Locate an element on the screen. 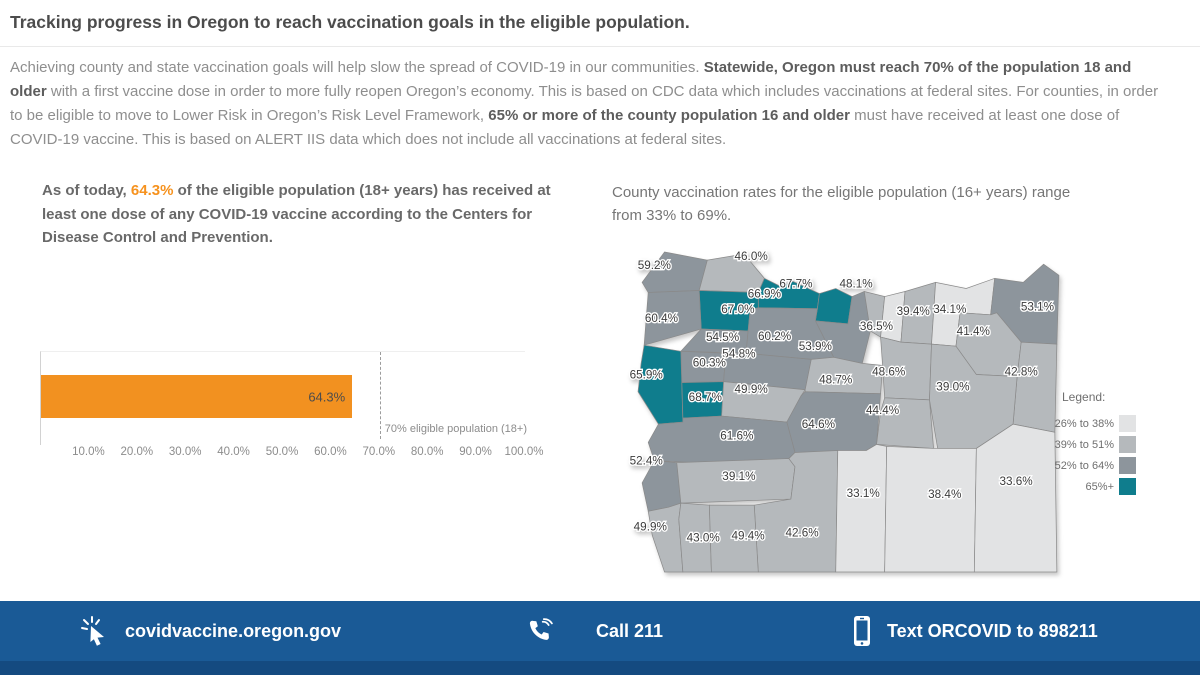  goal-reference-label: 70% eligible population (18+) is located at coordinates (455, 429).